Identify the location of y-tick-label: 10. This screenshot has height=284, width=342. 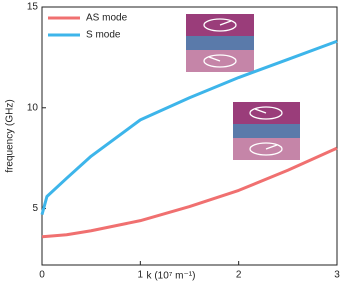
(33, 107).